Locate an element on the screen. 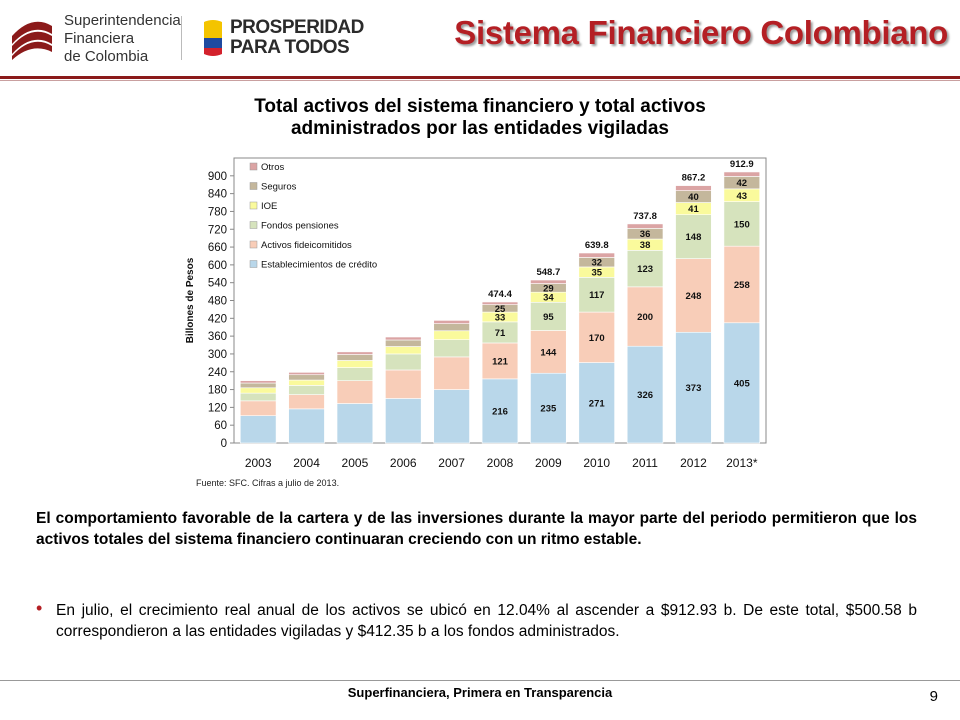 The image size is (960, 720). data-label: 29 is located at coordinates (548, 288).